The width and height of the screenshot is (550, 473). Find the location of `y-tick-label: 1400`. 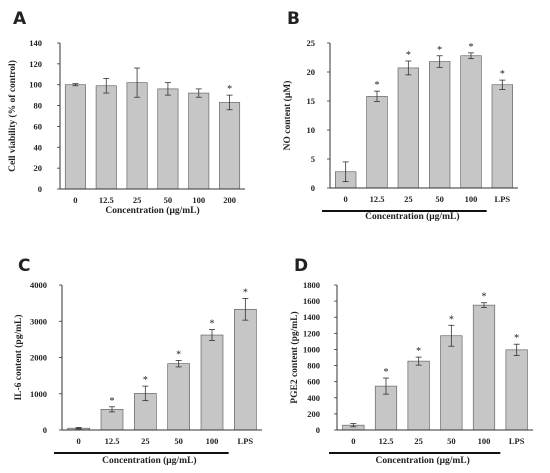

y-tick-label: 1400 is located at coordinates (311, 317).